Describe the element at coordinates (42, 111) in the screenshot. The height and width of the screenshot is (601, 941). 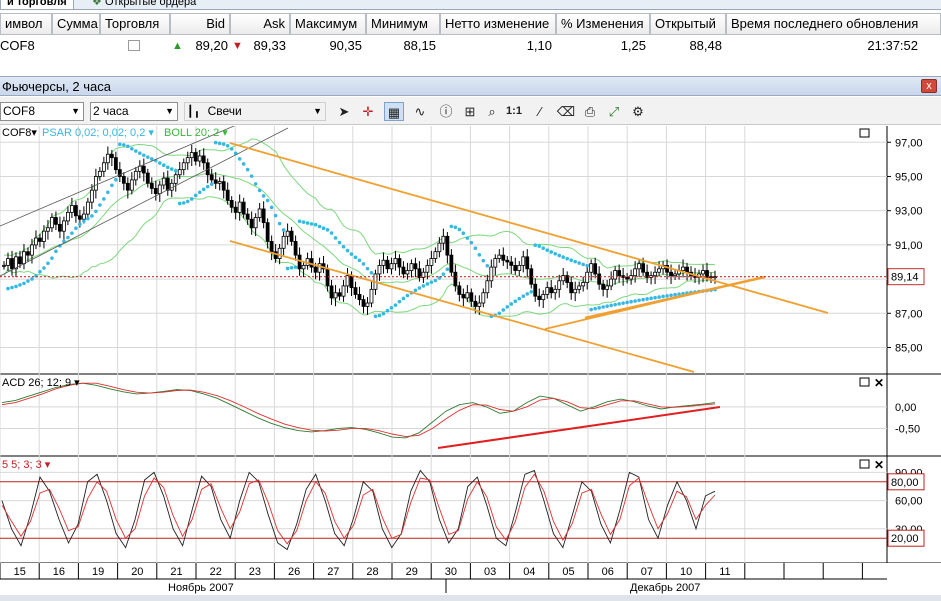
I see `symbol-select: COF8 ▼` at that location.